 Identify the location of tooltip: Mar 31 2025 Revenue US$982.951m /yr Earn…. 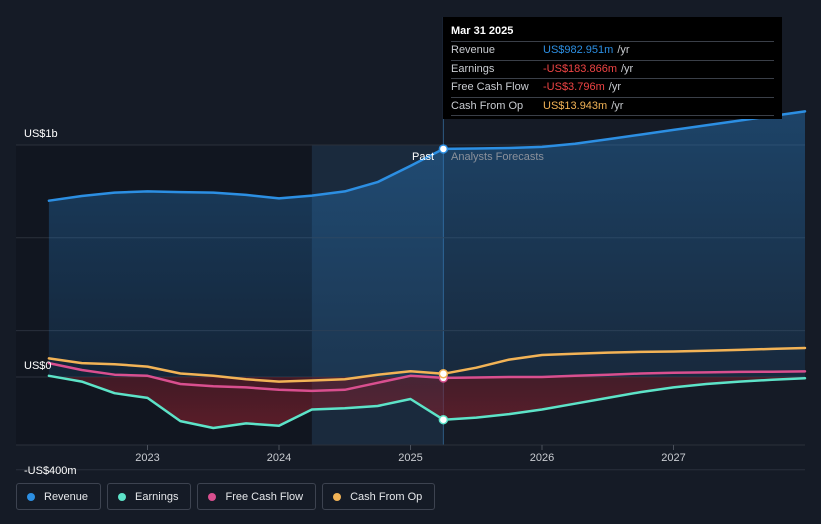
(612, 68).